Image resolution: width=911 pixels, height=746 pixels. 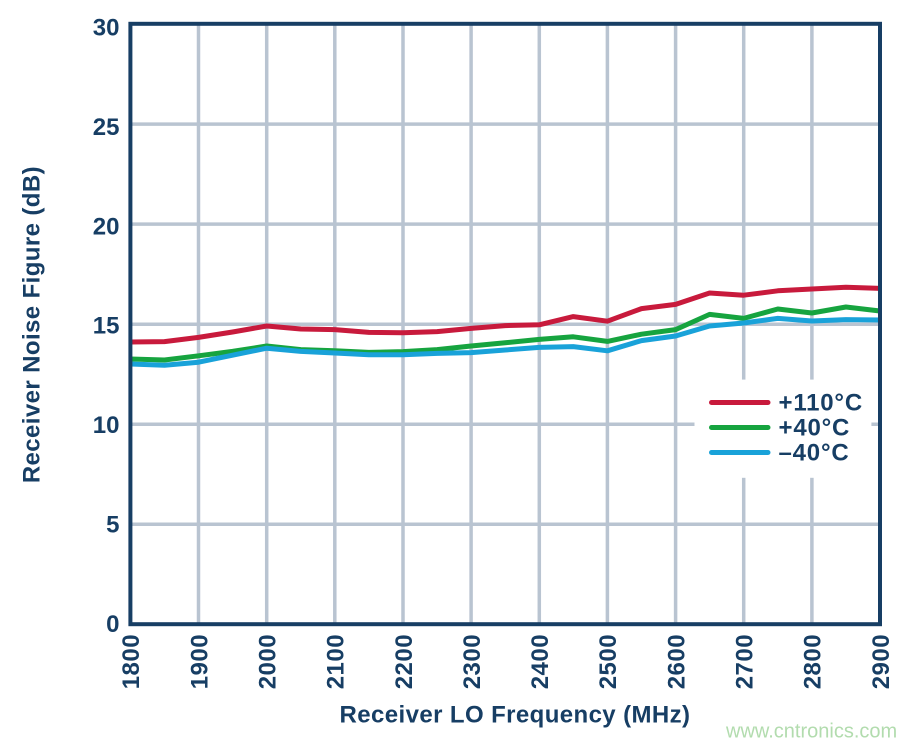 What do you see at coordinates (515, 714) in the screenshot?
I see `svg-text: Receiver LO Frequency (MHz)` at bounding box center [515, 714].